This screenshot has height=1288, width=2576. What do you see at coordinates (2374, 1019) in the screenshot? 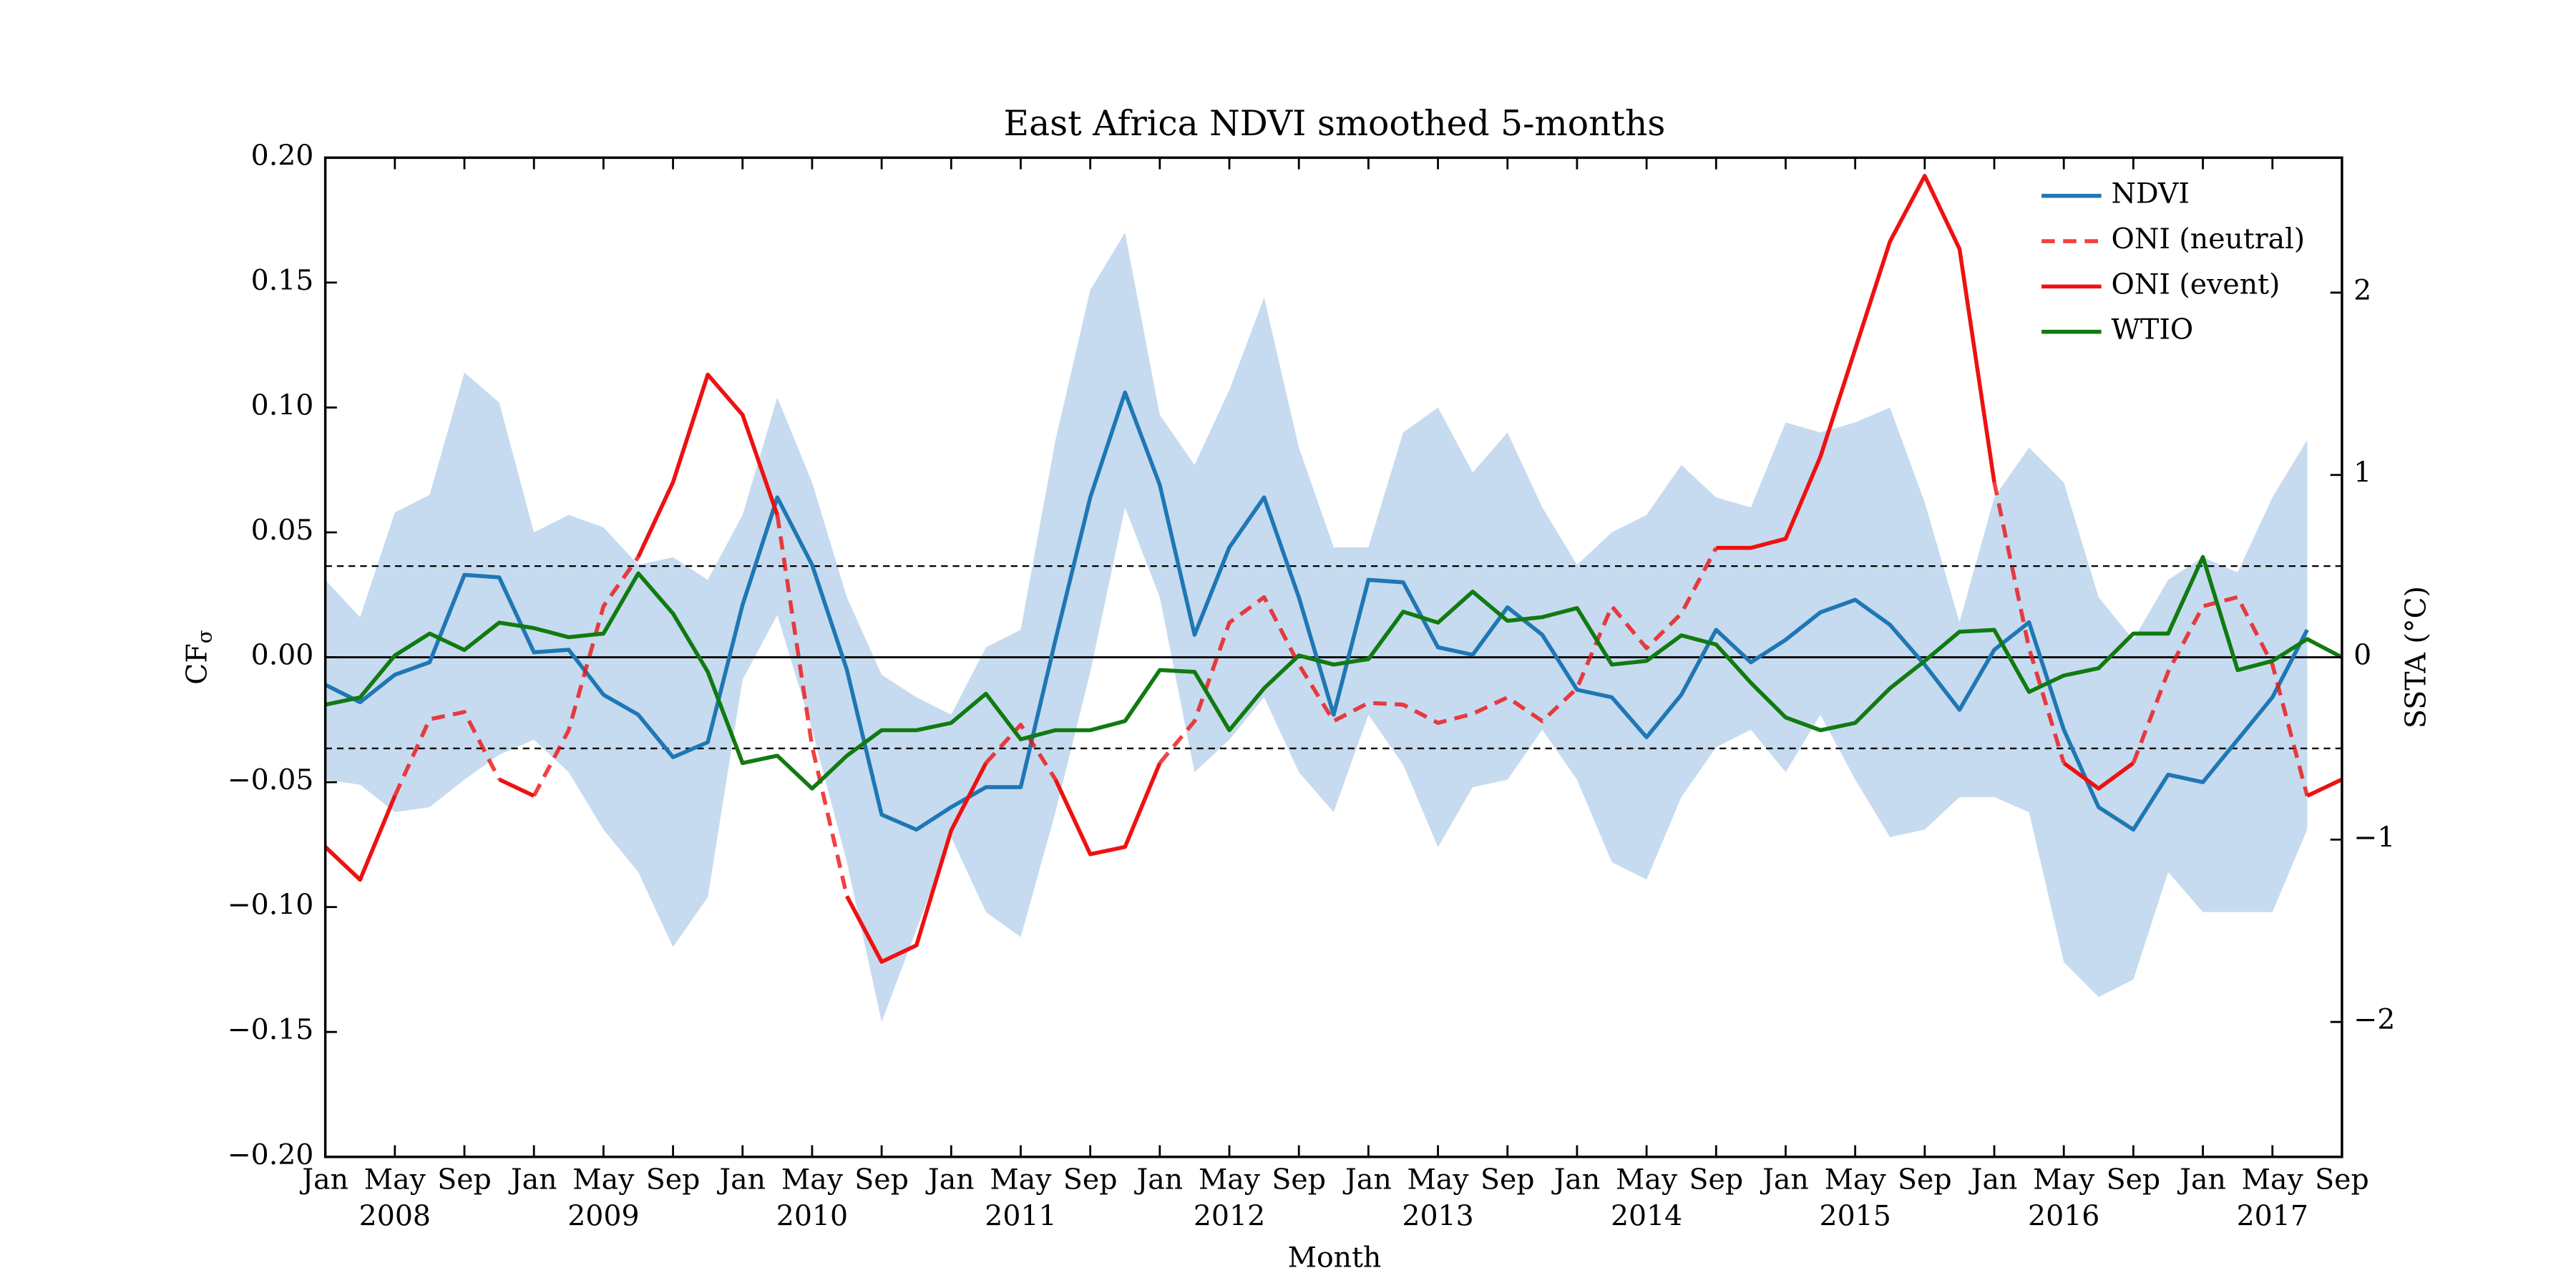
I see `y2-tick-label: −2` at bounding box center [2374, 1019].